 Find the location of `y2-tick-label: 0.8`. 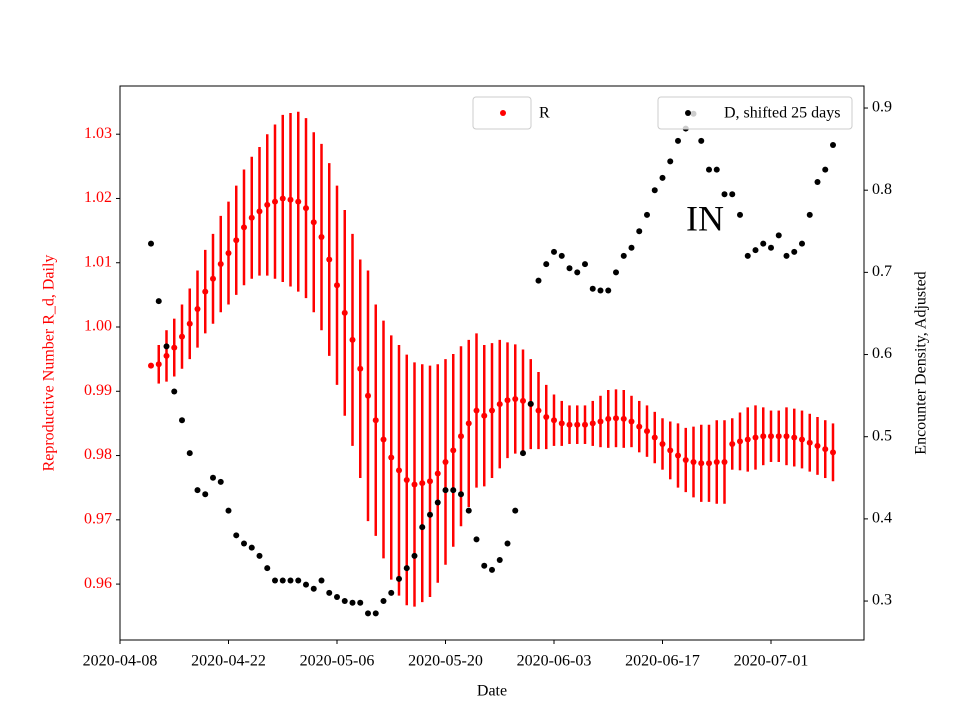

y2-tick-label: 0.8 is located at coordinates (882, 189).